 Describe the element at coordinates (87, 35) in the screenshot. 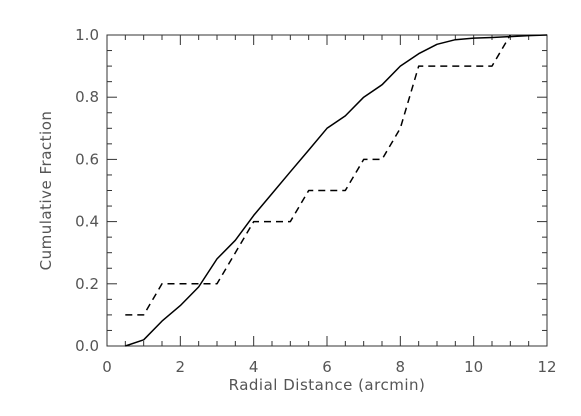

I see `y-tick-label: 1.0` at that location.